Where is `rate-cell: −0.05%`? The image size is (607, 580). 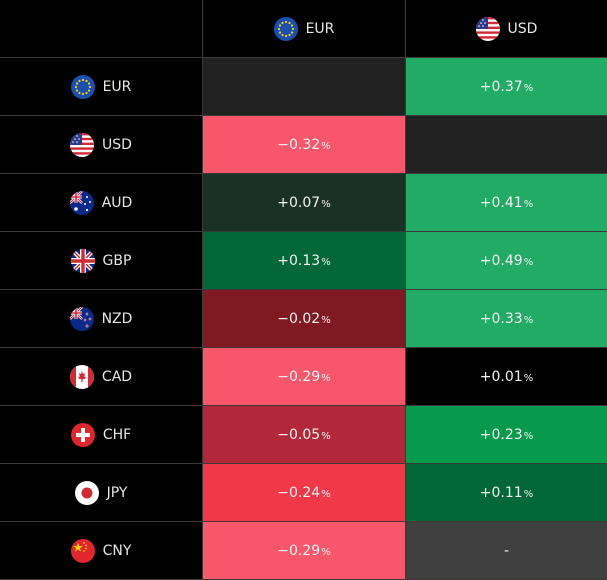
rate-cell: −0.05% is located at coordinates (304, 435).